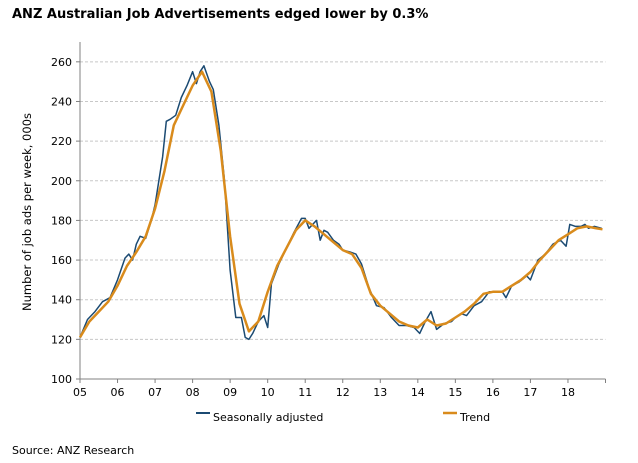 The image size is (638, 463). What do you see at coordinates (61, 181) in the screenshot?
I see `y-tick-label: 200` at bounding box center [61, 181].